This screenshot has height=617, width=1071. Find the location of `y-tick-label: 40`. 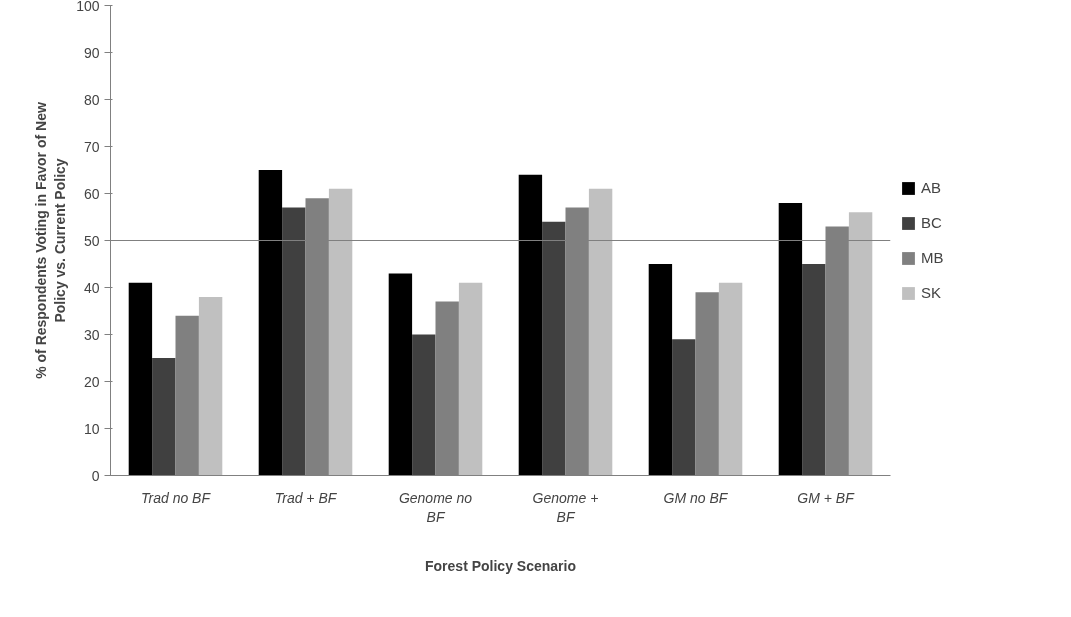

y-tick-label: 40 is located at coordinates (91, 287).